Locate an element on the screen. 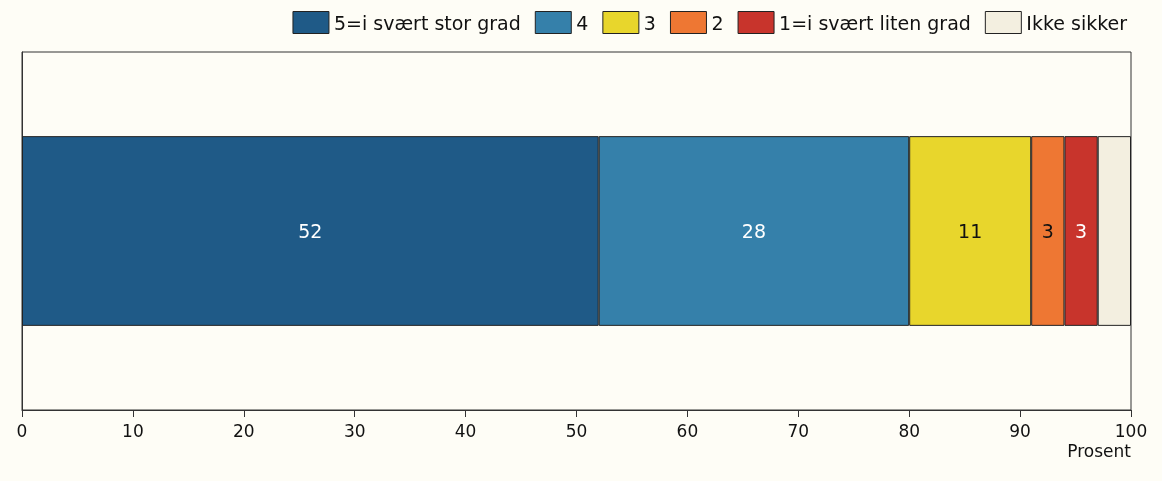  x-tick-label: 10 is located at coordinates (133, 430).